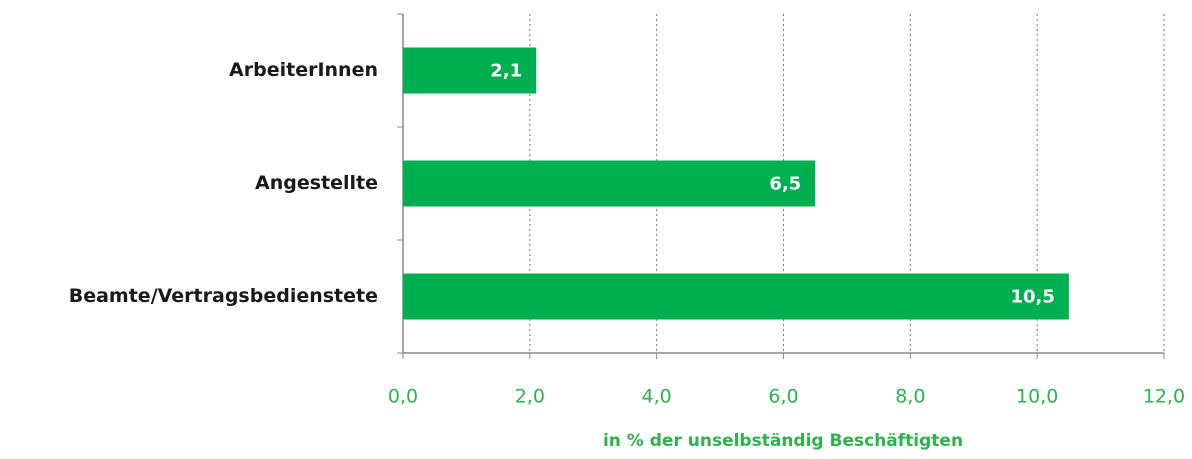 This screenshot has width=1192, height=459. Describe the element at coordinates (783, 441) in the screenshot. I see `x-axis-label: in % der unselbständig Beschäftigten` at that location.